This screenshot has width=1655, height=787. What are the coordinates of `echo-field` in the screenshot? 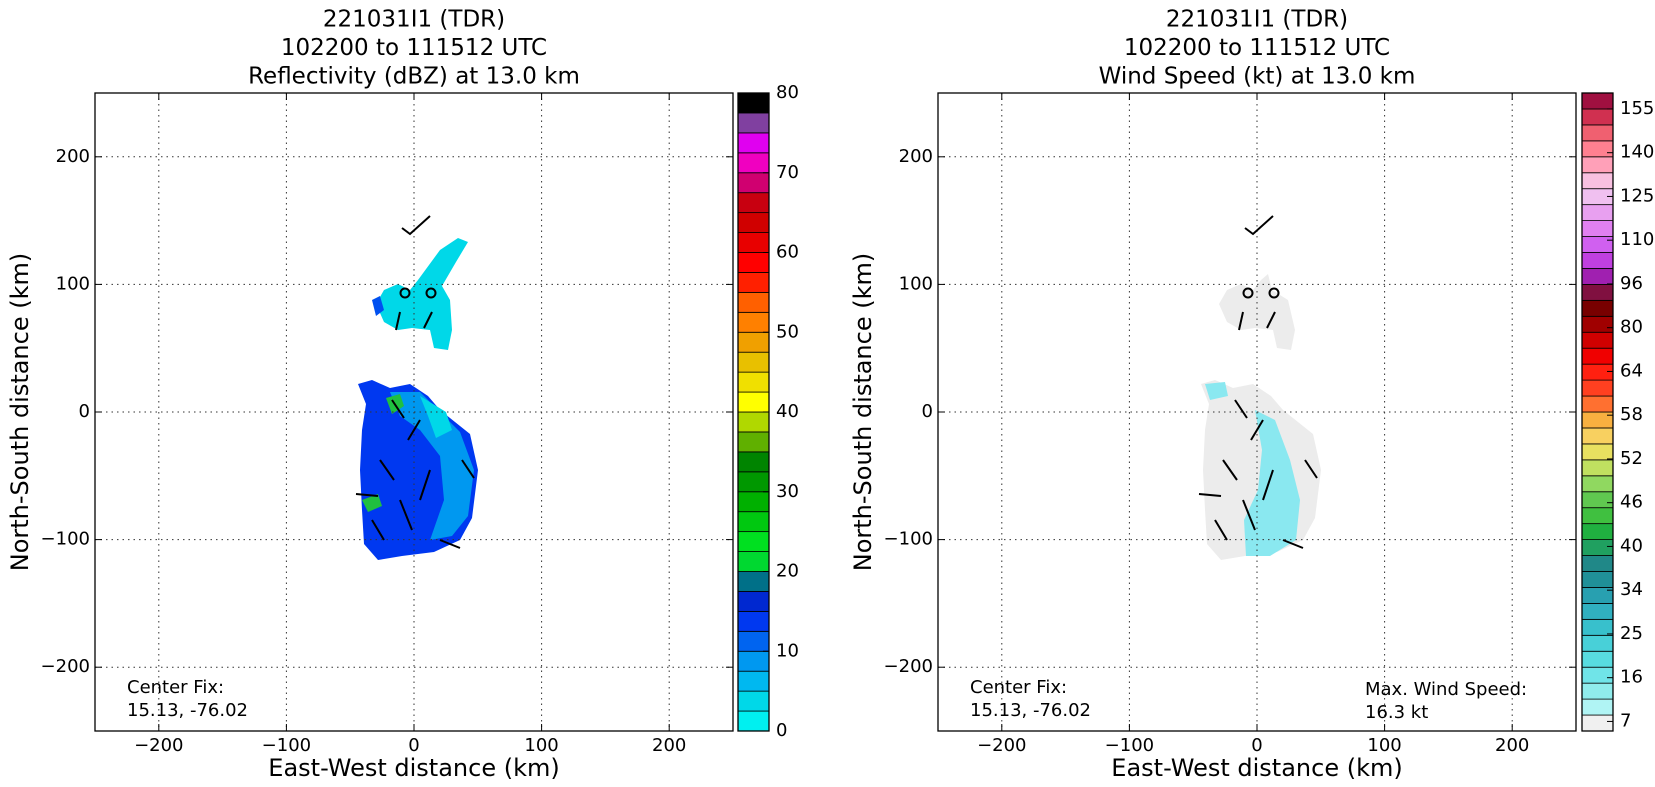 It's located at (418, 399).